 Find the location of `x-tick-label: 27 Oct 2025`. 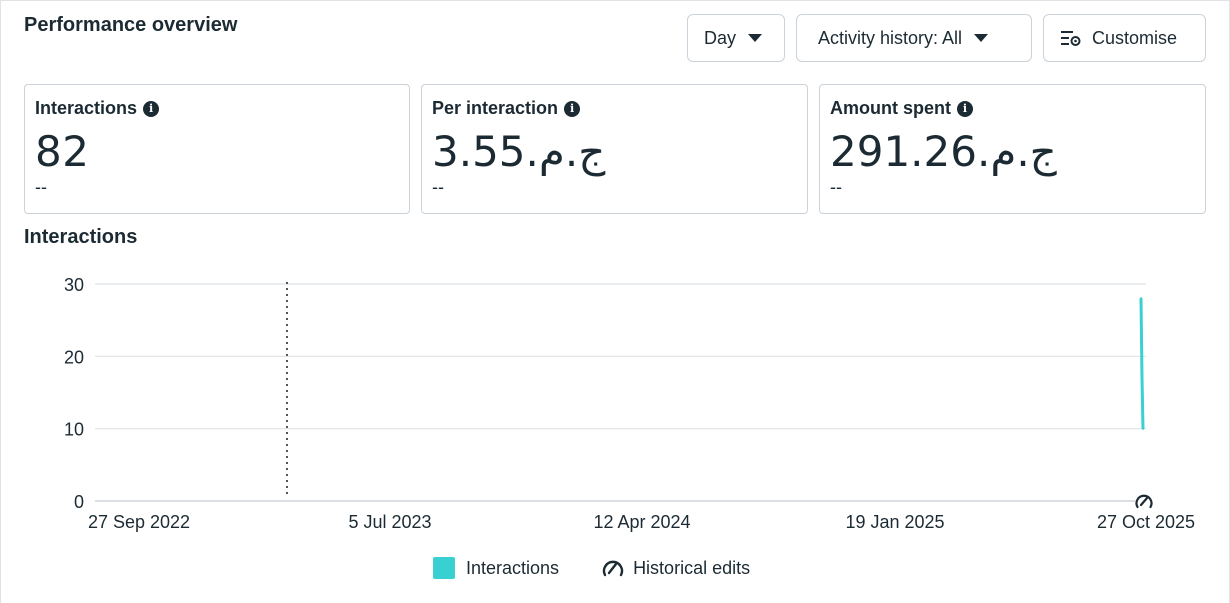

x-tick-label: 27 Oct 2025 is located at coordinates (1146, 522).